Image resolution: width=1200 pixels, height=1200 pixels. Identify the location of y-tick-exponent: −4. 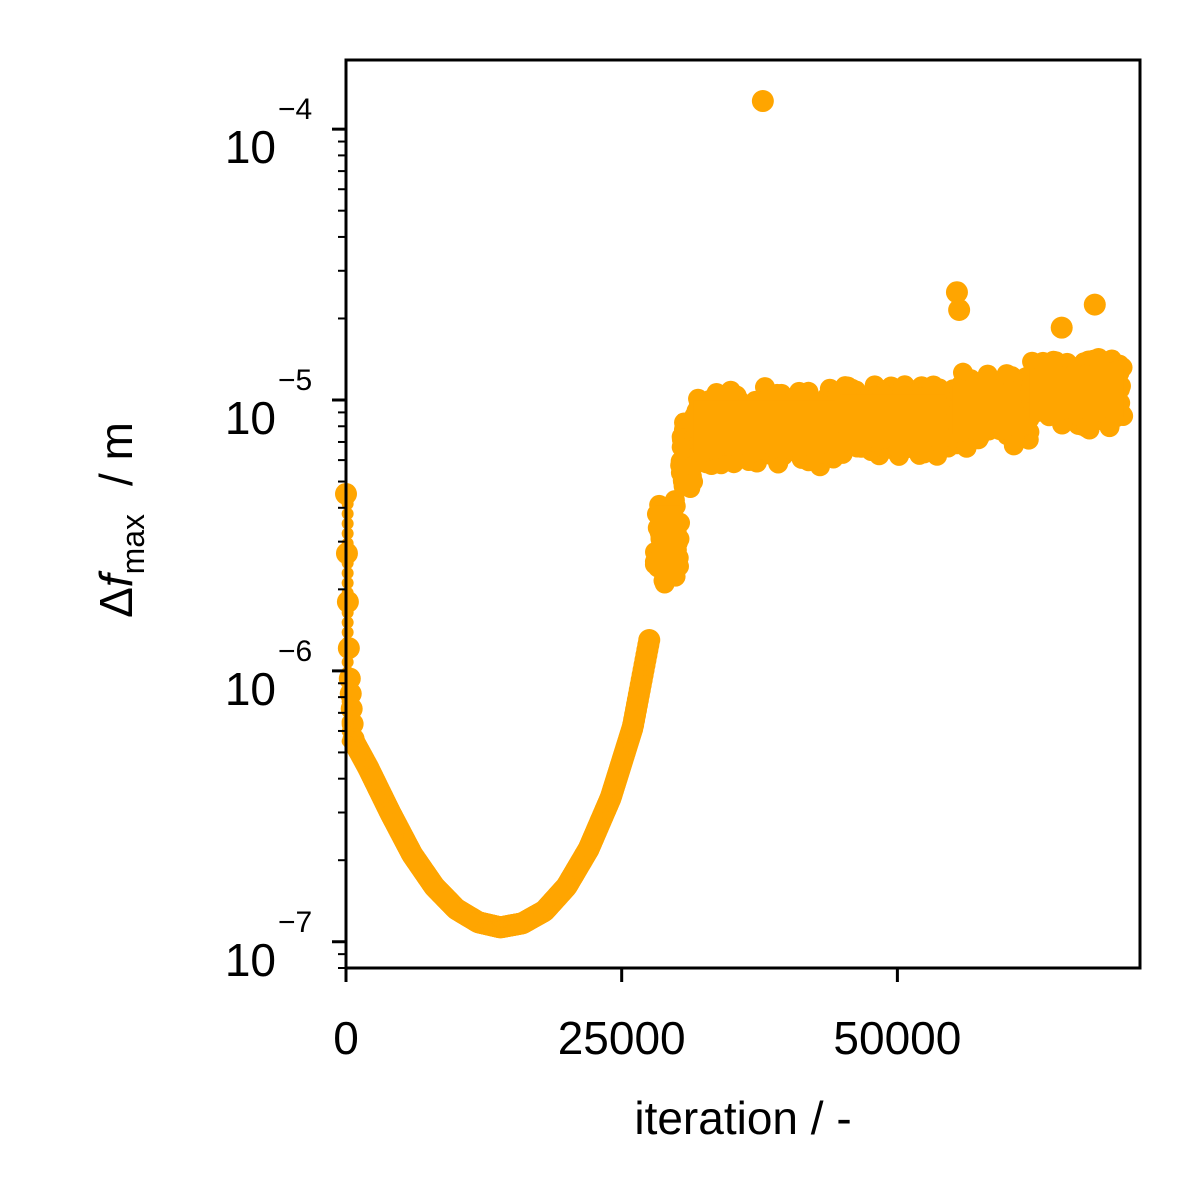
(295, 109).